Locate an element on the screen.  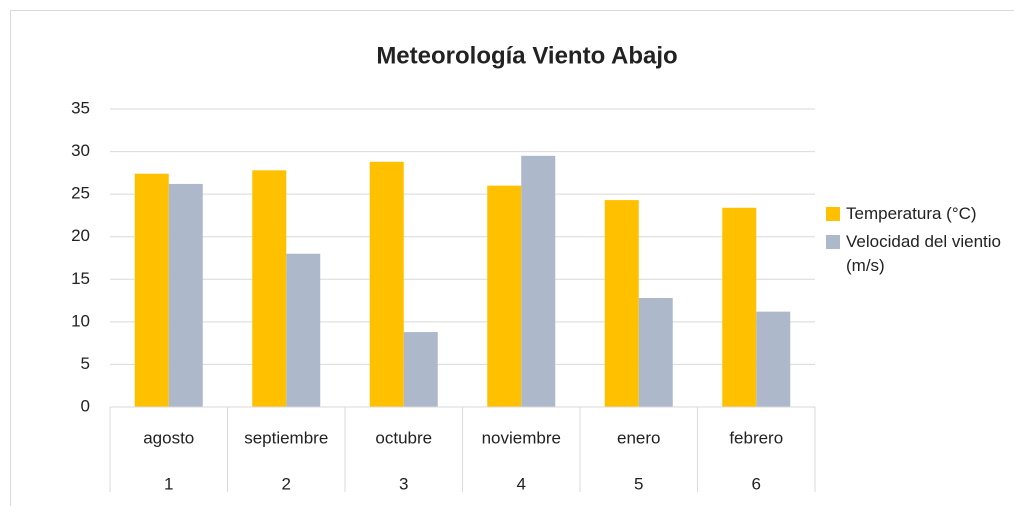
legend-item: Velocidad del vientio (m/s) is located at coordinates (916, 254).